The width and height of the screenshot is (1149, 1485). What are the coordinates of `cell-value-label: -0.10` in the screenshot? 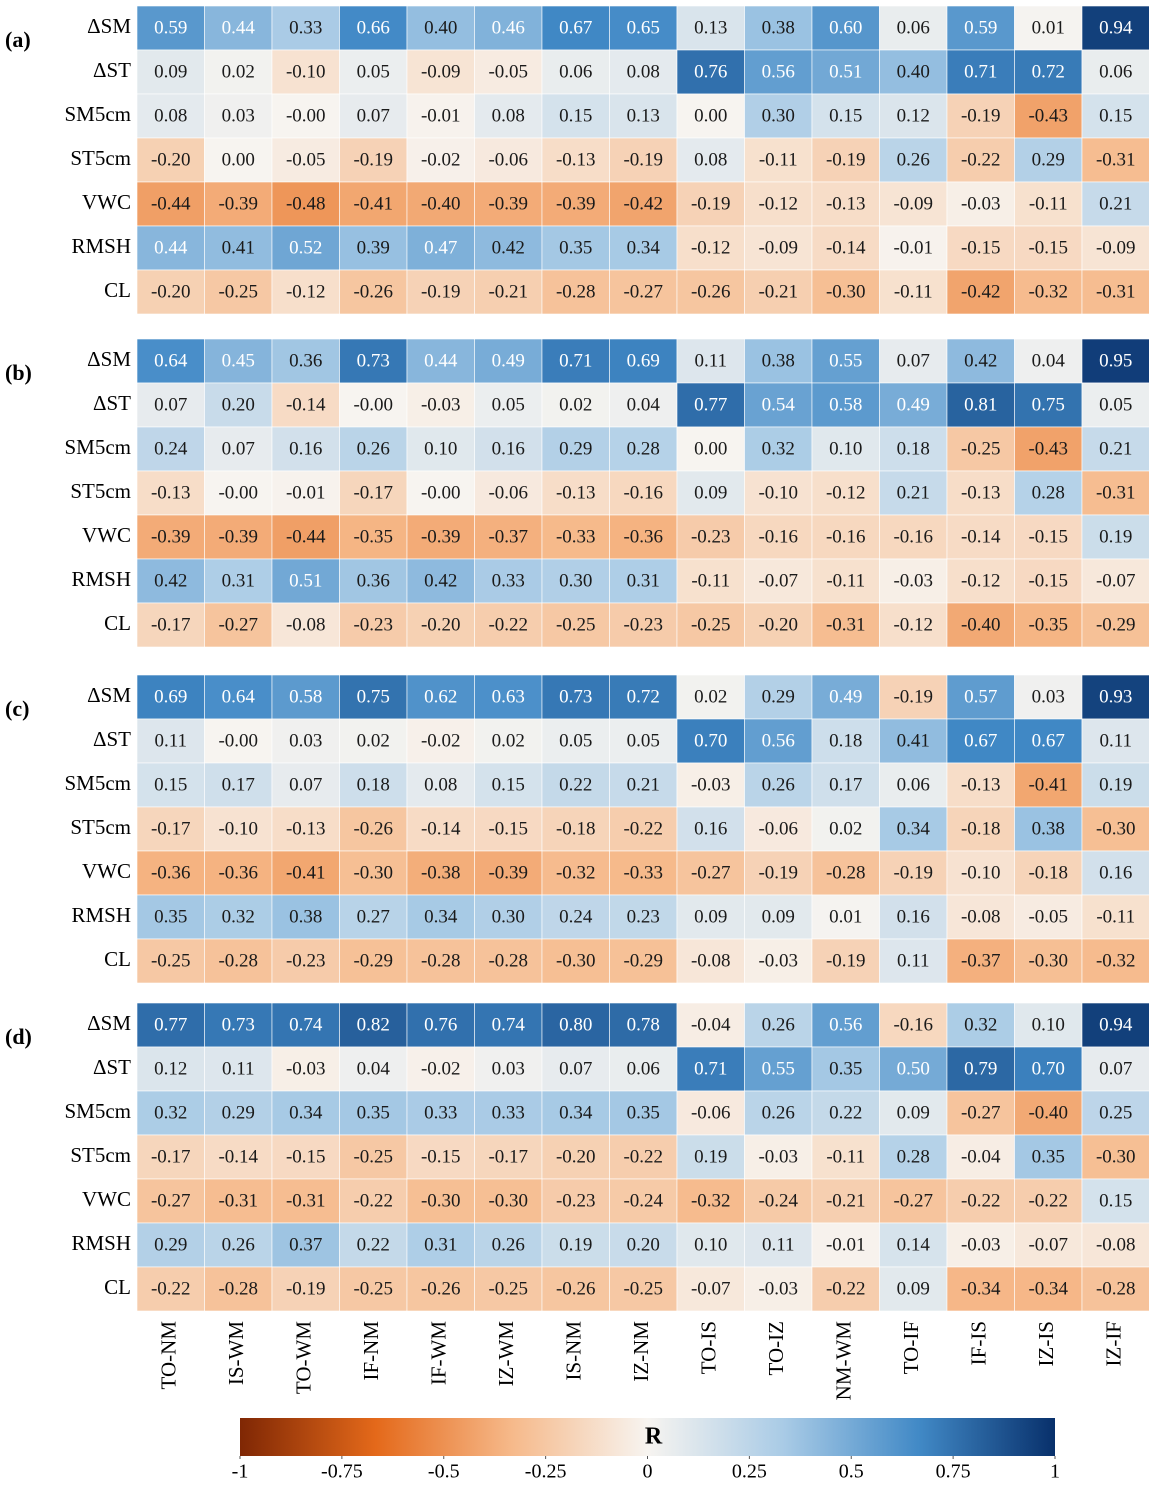 It's located at (306, 71).